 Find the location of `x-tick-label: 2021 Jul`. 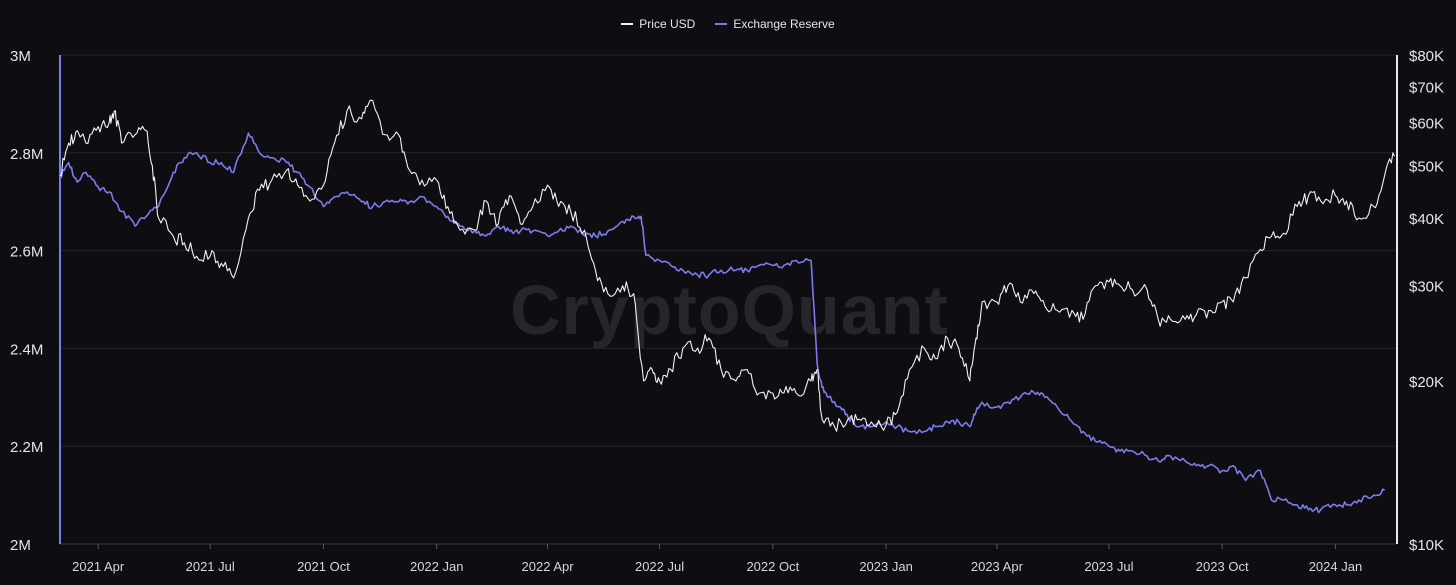

x-tick-label: 2021 Jul is located at coordinates (210, 566).